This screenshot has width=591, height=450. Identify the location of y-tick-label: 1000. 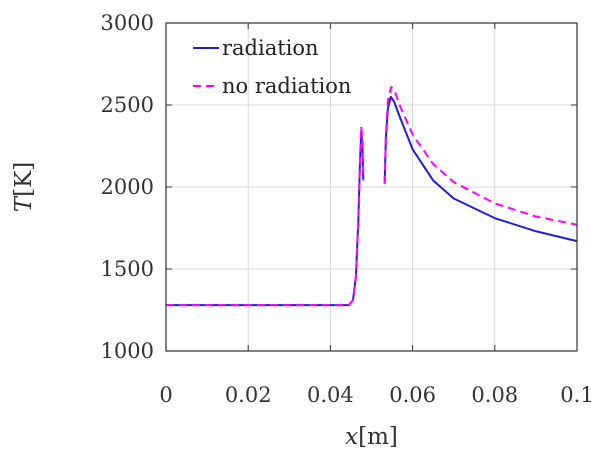
(127, 351).